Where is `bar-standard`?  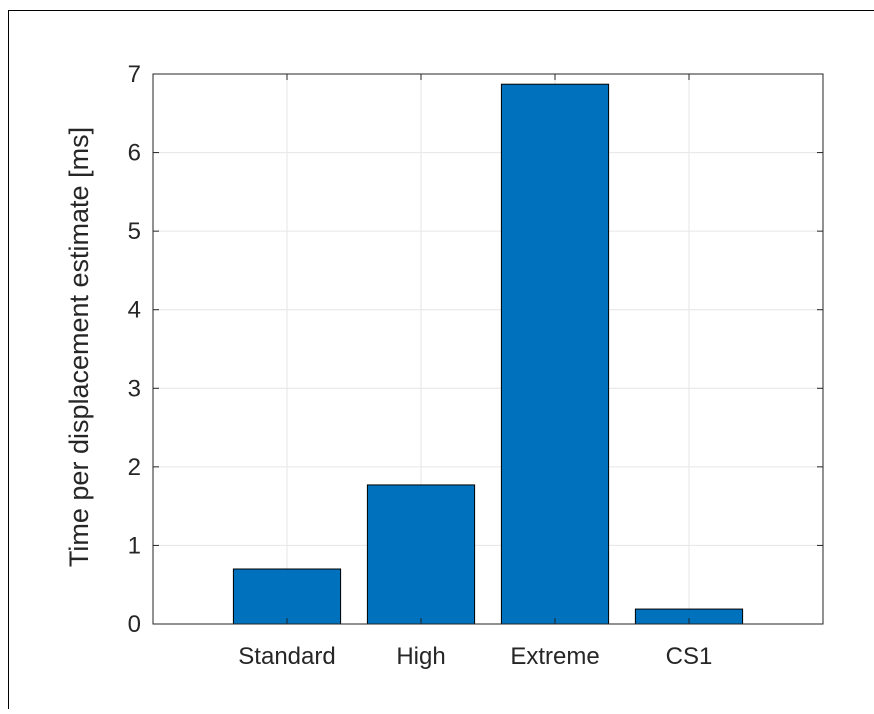 bar-standard is located at coordinates (287, 596).